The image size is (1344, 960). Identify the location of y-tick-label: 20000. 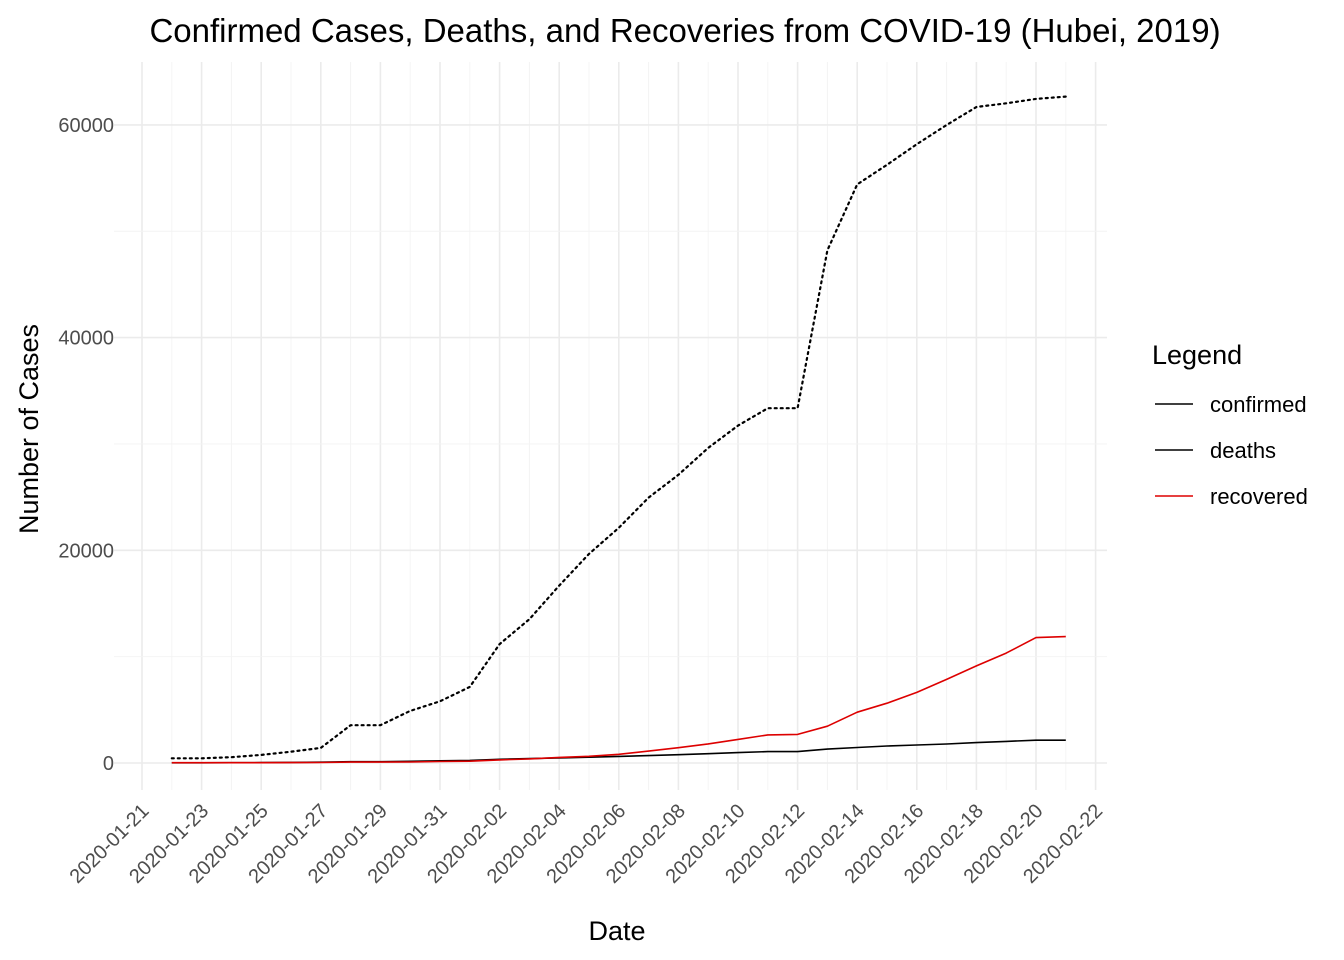
(86, 551).